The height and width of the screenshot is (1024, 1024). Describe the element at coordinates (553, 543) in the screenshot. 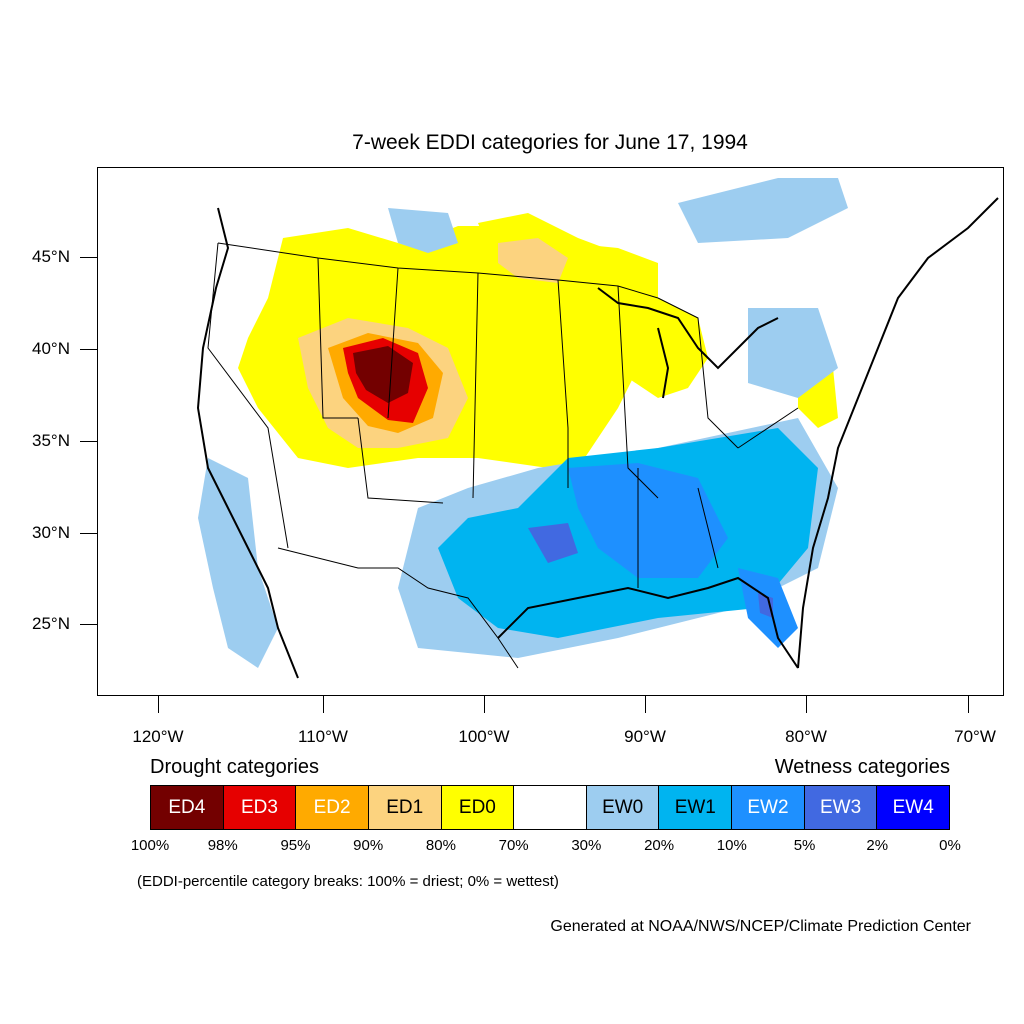

I see `ew3-region-texas` at that location.